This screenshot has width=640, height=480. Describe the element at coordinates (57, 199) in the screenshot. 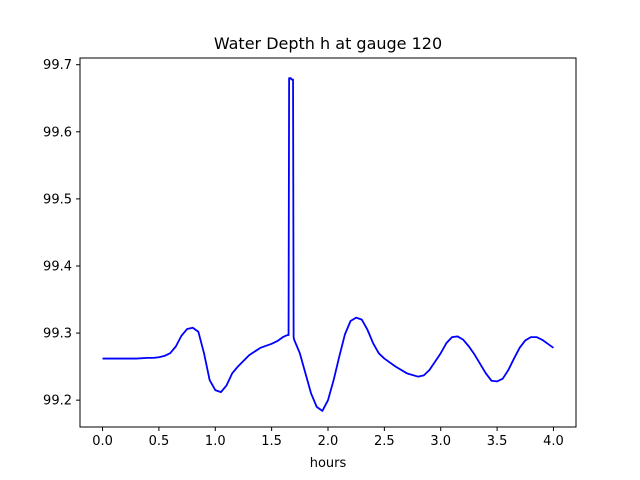

I see `y-tick-label: 99.5` at that location.